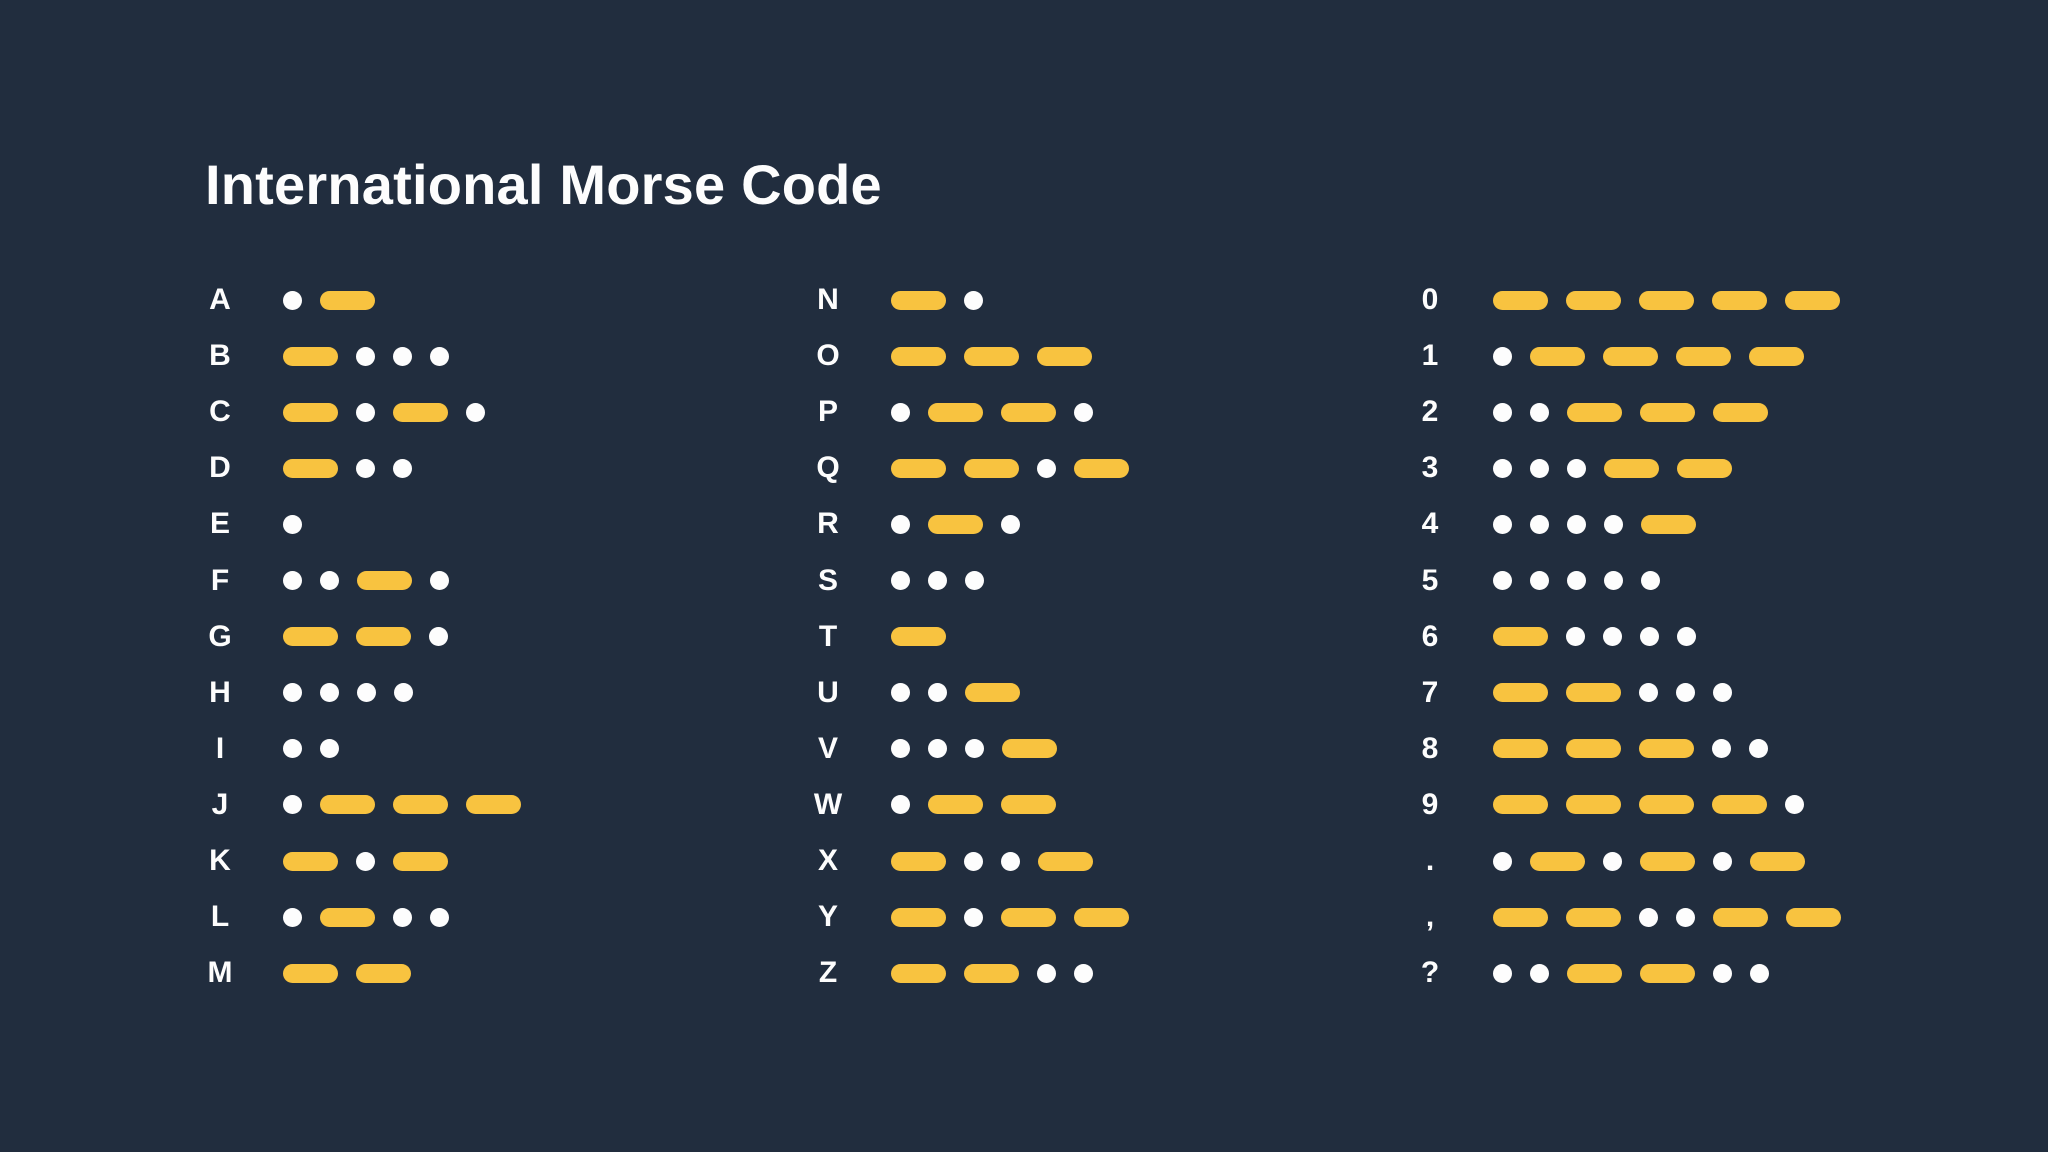 The height and width of the screenshot is (1152, 2048). I want to click on character-label: J, so click(220, 804).